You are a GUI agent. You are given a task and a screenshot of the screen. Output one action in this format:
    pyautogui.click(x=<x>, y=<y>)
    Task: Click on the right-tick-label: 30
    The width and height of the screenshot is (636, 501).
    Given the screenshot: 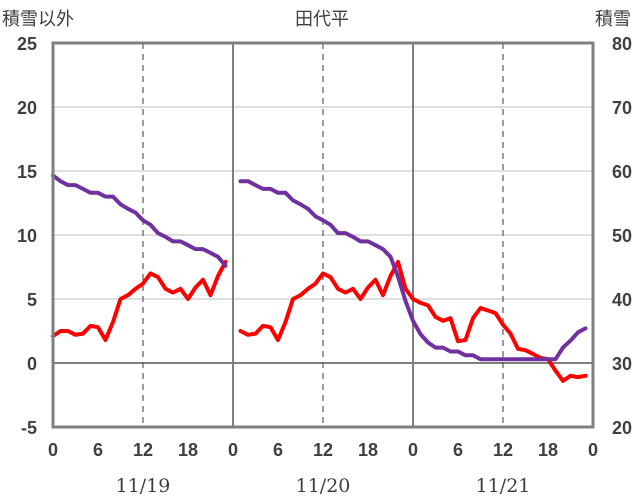 What is the action you would take?
    pyautogui.click(x=622, y=364)
    